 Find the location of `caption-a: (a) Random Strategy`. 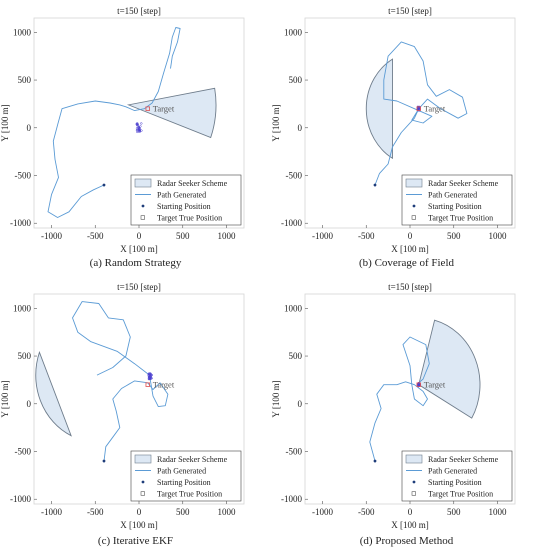

caption-a: (a) Random Strategy is located at coordinates (135, 263).